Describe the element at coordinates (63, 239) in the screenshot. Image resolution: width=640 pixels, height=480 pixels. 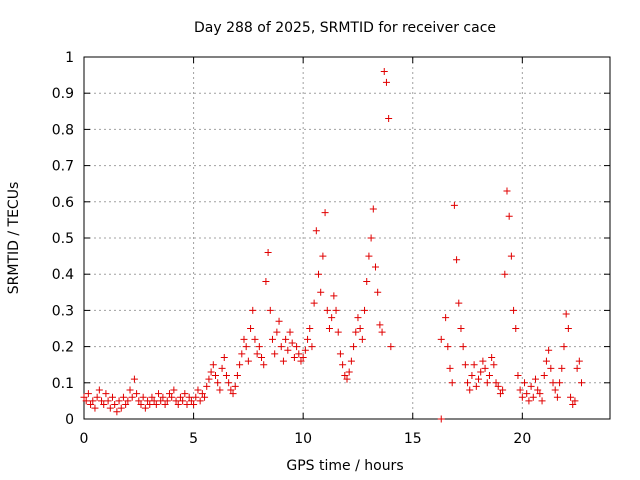
I see `y-tick-label: 0.5` at that location.